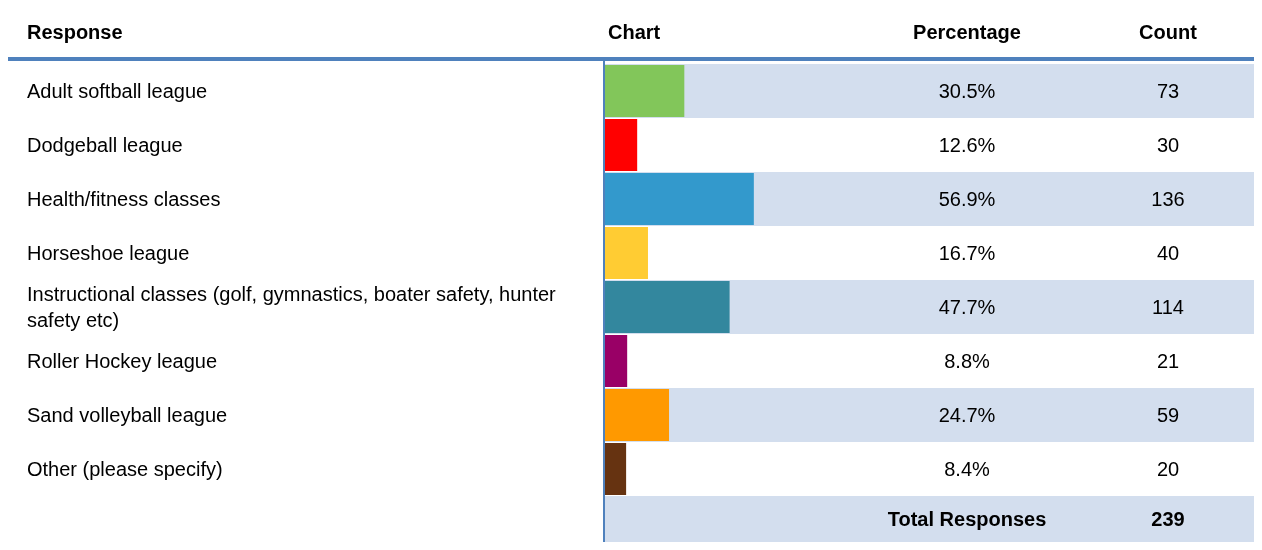 This screenshot has height=550, width=1262. What do you see at coordinates (128, 415) in the screenshot?
I see `y-tick-label: Sand volleyball league` at bounding box center [128, 415].